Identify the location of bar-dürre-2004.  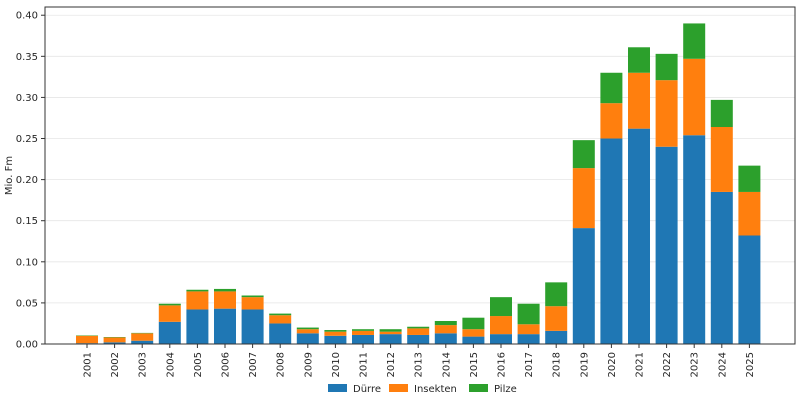
(169, 332).